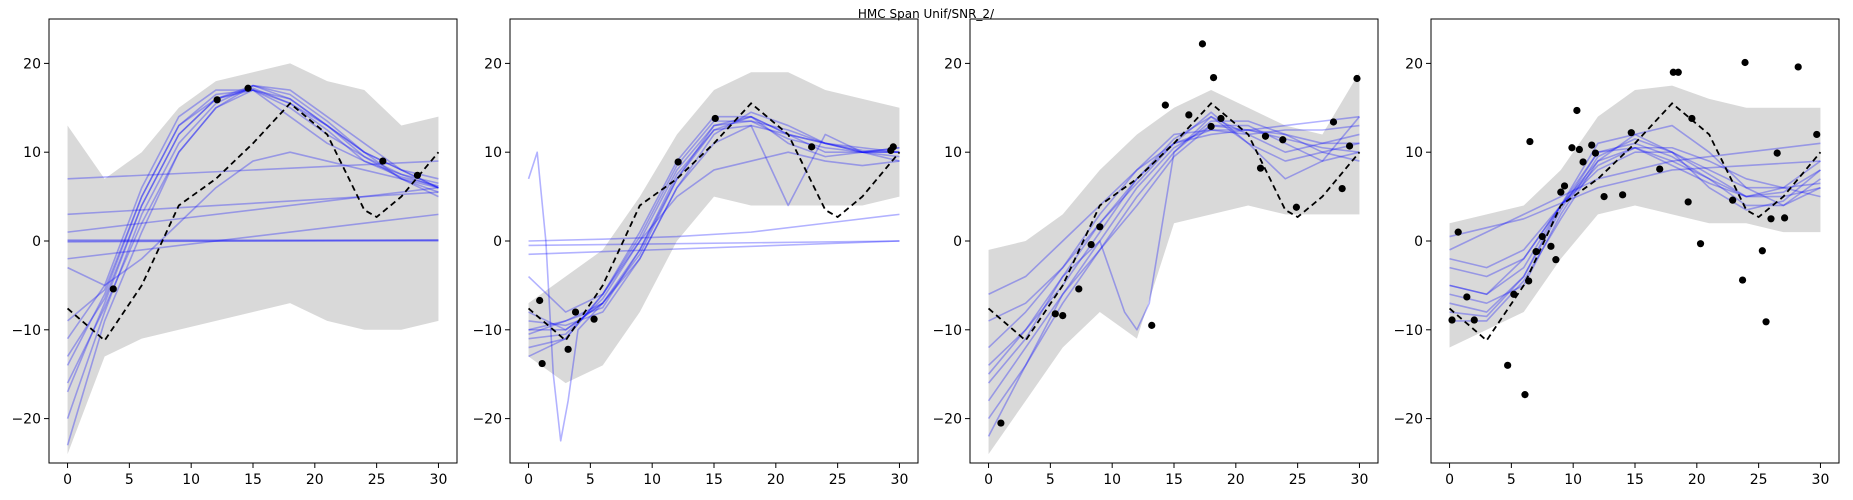 Image resolution: width=1853 pixels, height=500 pixels. What do you see at coordinates (493, 153) in the screenshot?
I see `y-tick-label: 10` at bounding box center [493, 153].